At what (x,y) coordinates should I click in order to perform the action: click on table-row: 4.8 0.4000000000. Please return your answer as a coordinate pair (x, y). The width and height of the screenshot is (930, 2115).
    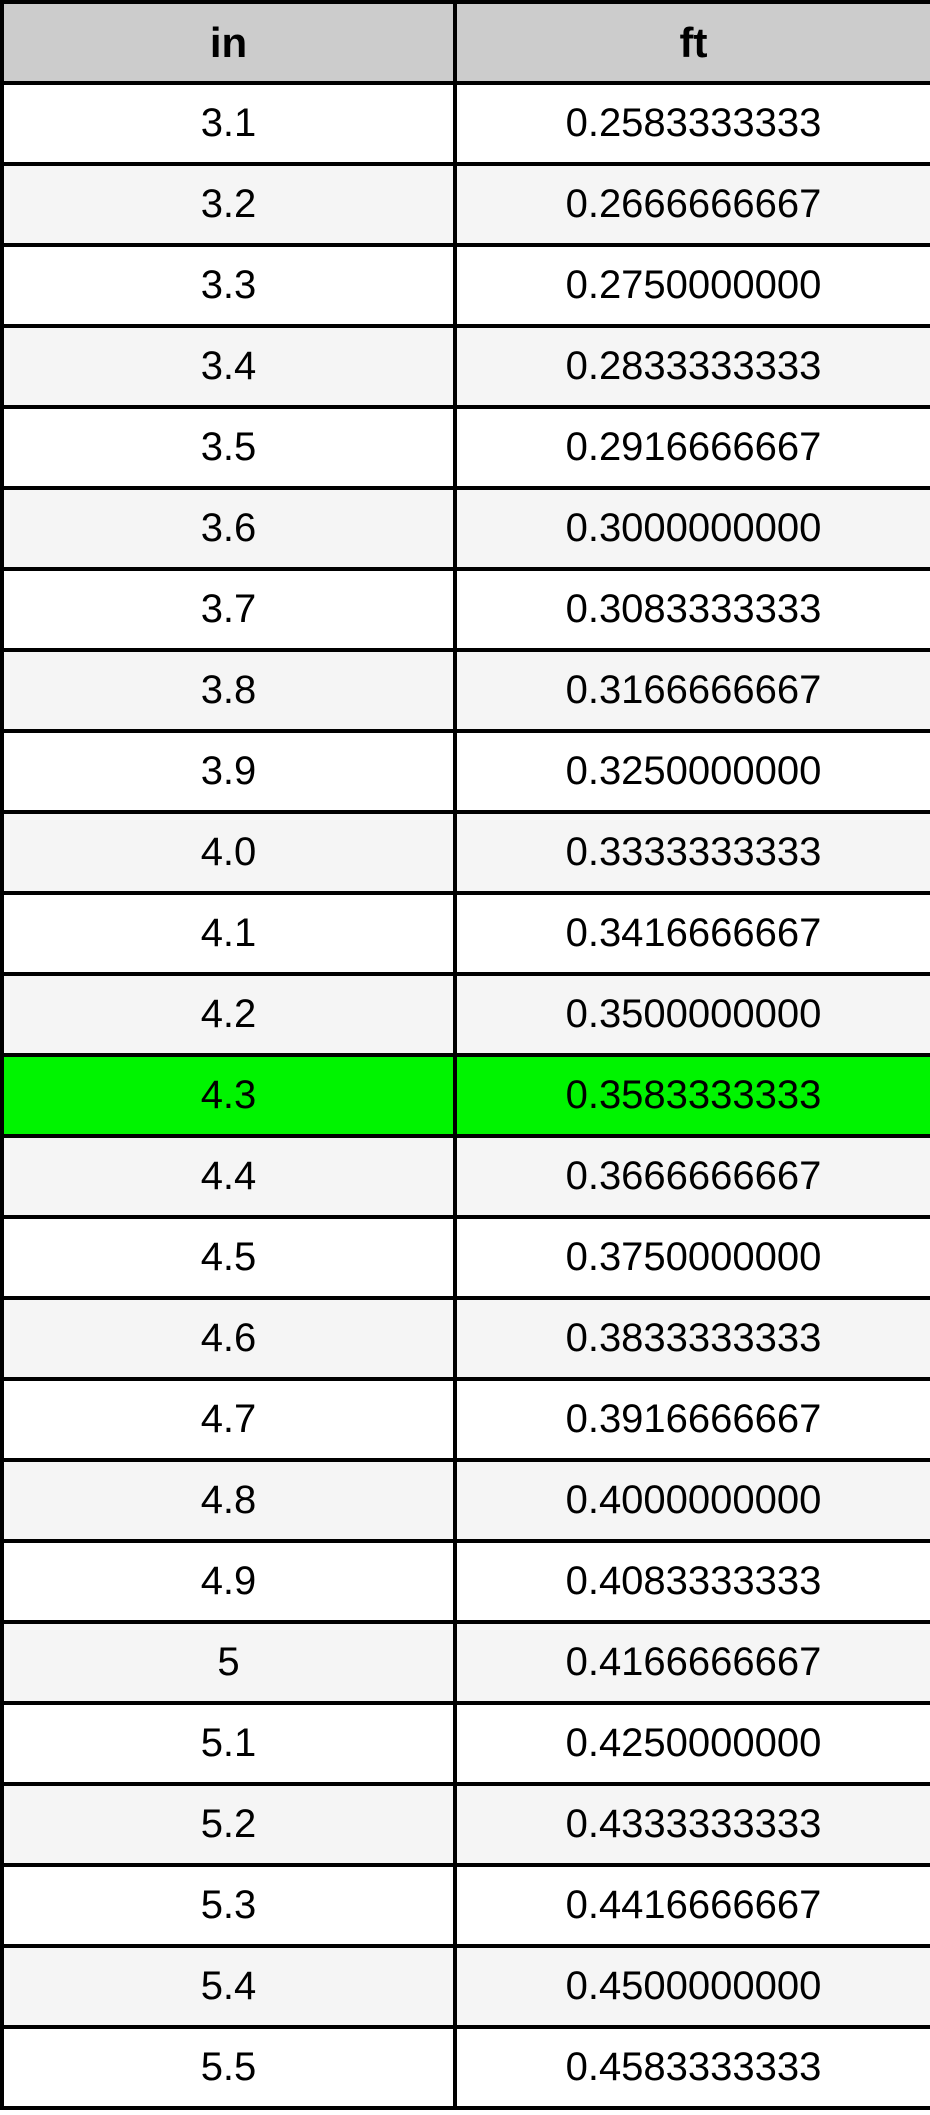
    Looking at the image, I should click on (465, 1500).